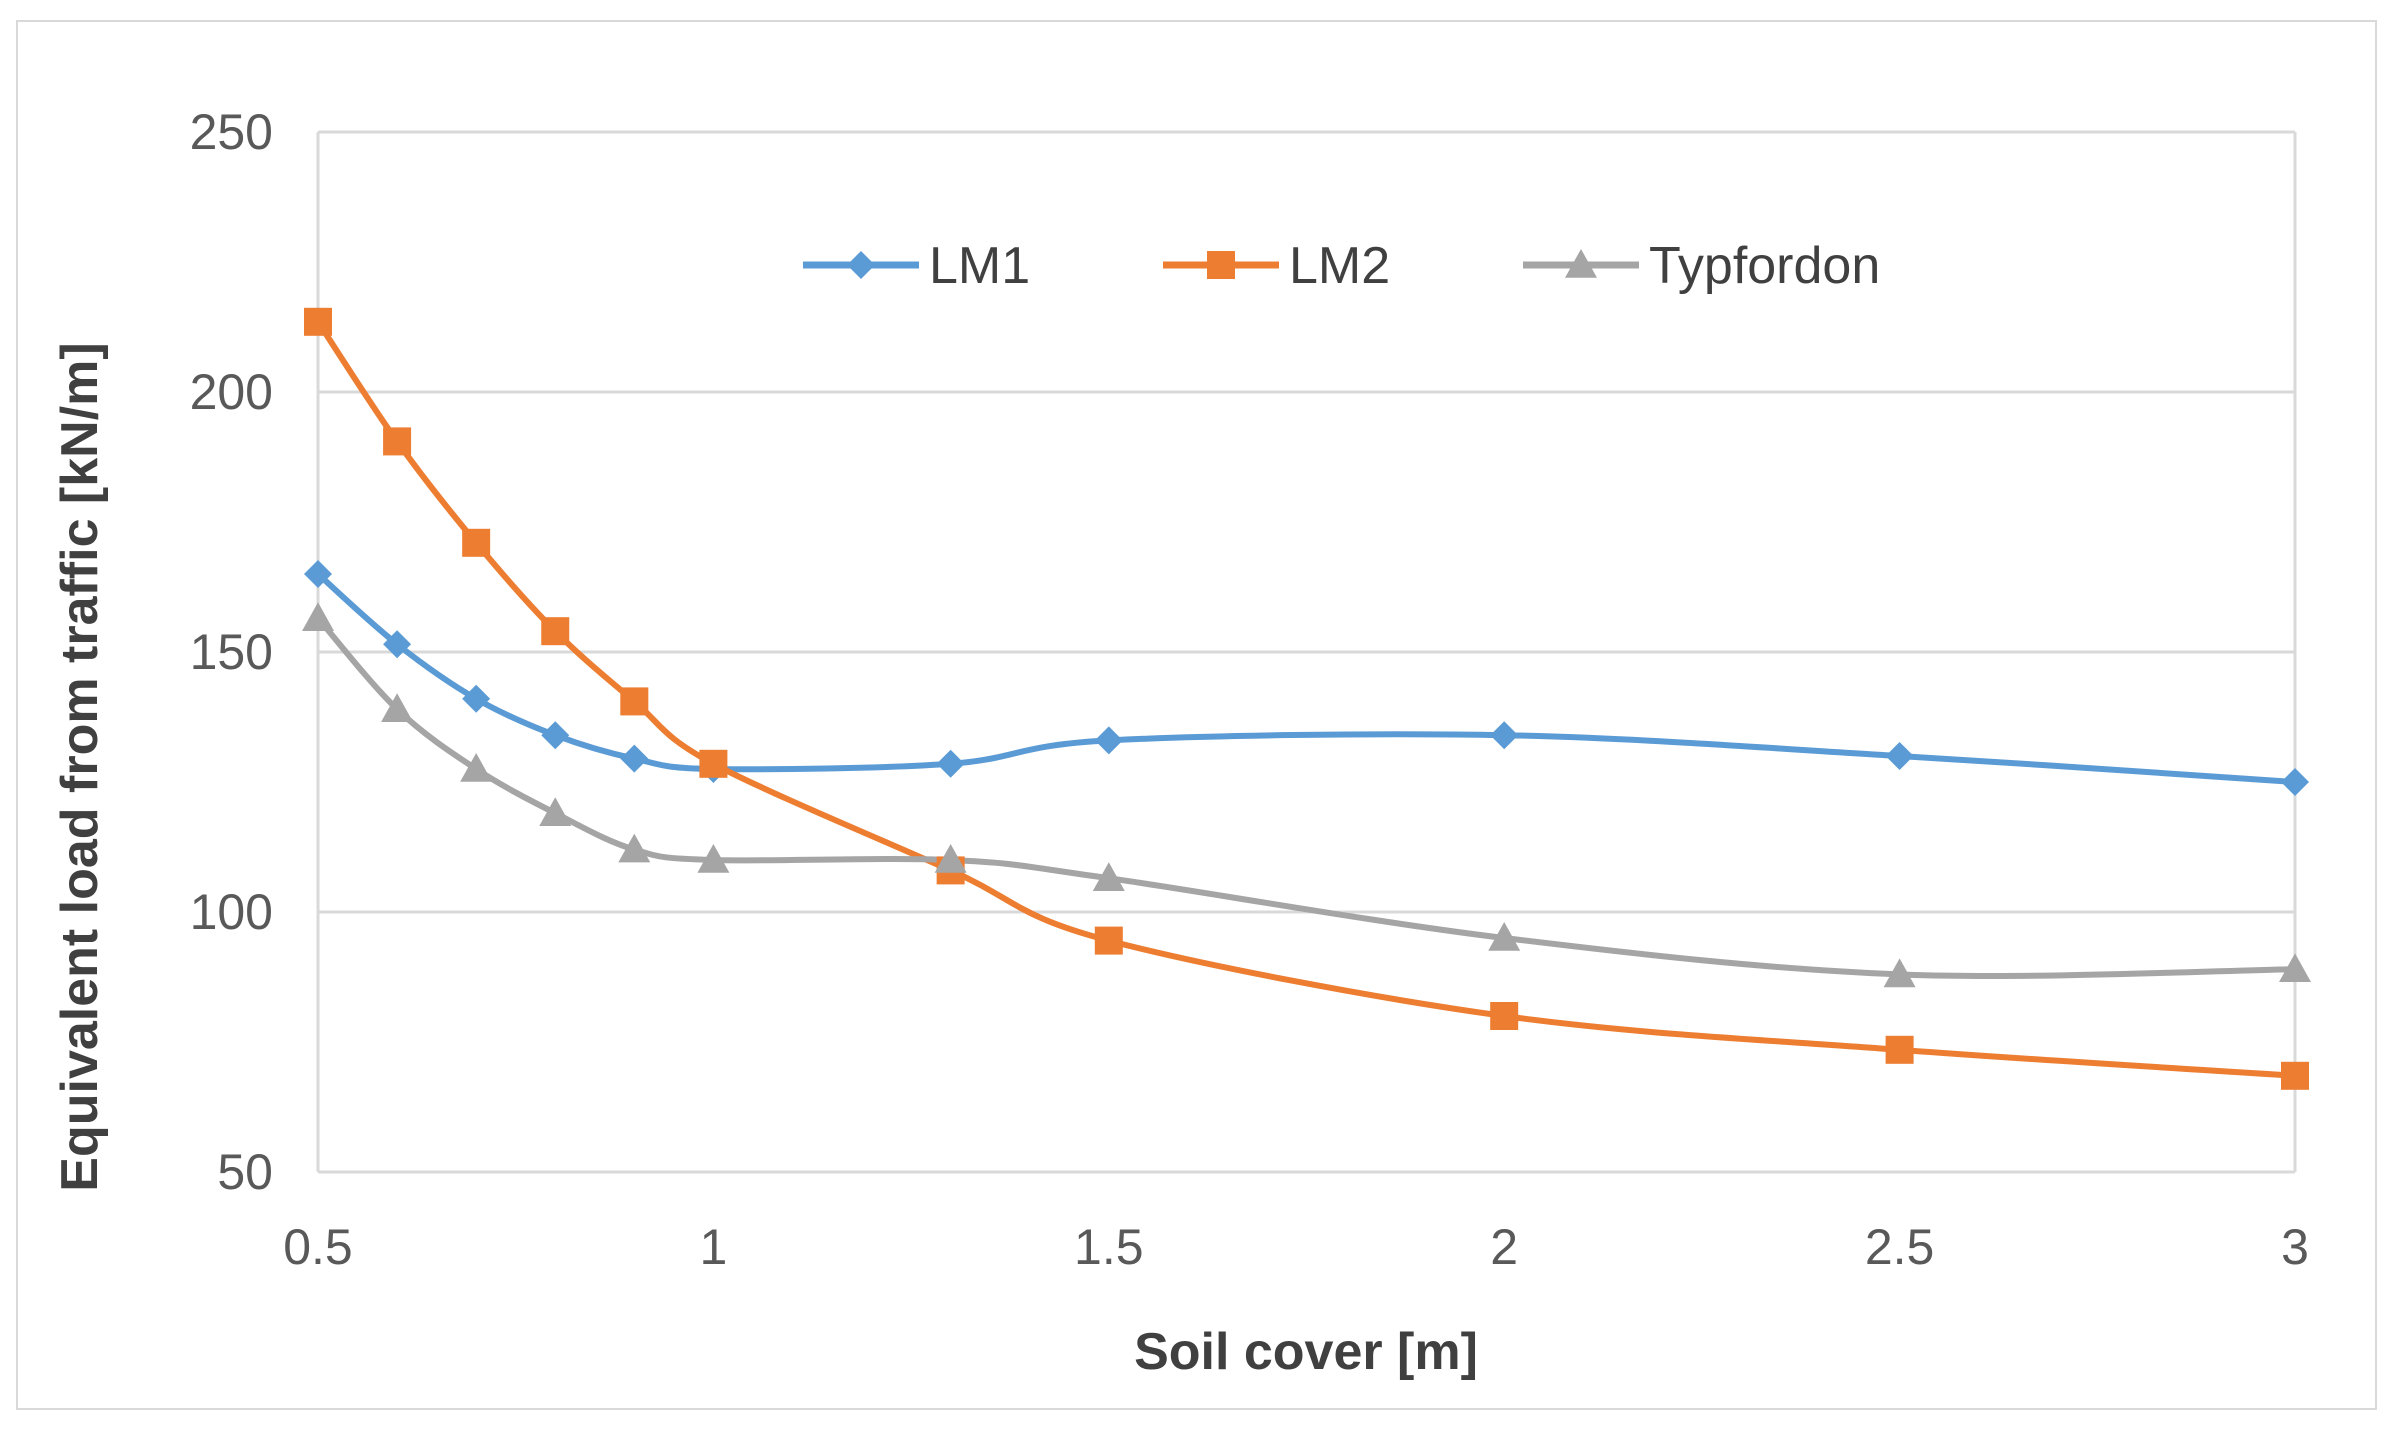 The width and height of the screenshot is (2393, 1430). I want to click on legend-label-typfordon: Typfordon, so click(1764, 266).